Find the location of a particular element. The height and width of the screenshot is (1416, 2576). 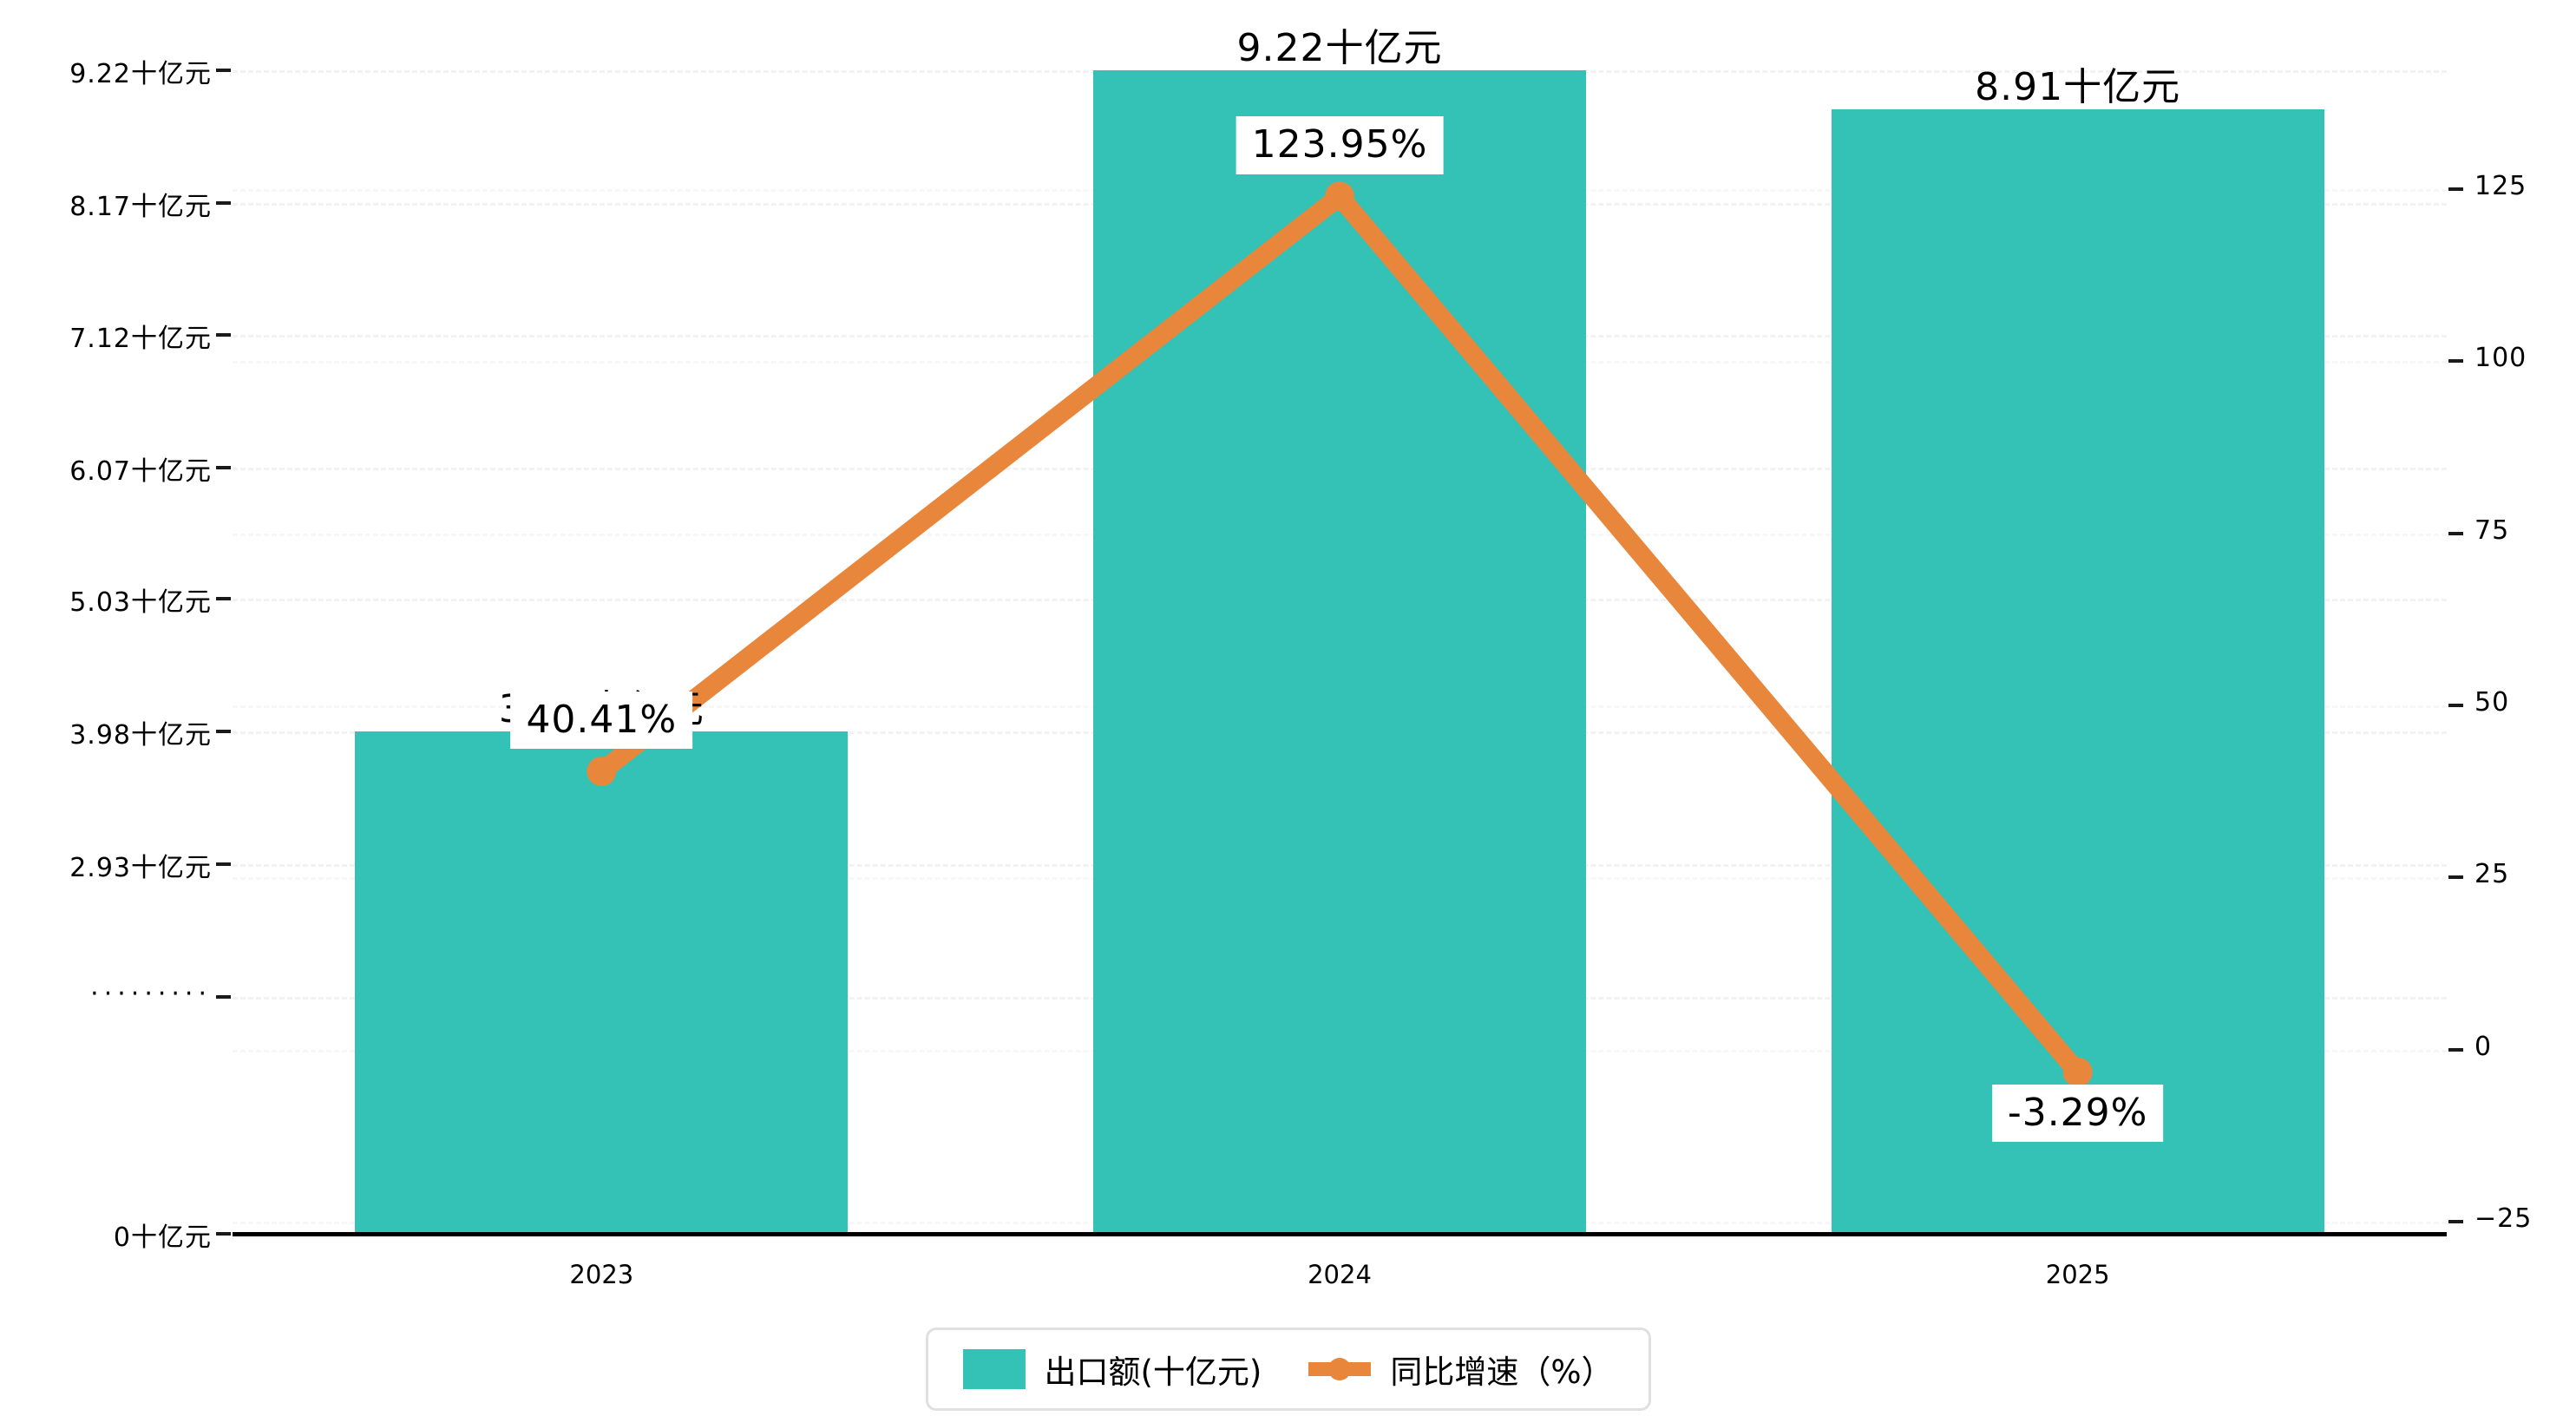

y-axis-right-label: 0 is located at coordinates (2483, 1046).